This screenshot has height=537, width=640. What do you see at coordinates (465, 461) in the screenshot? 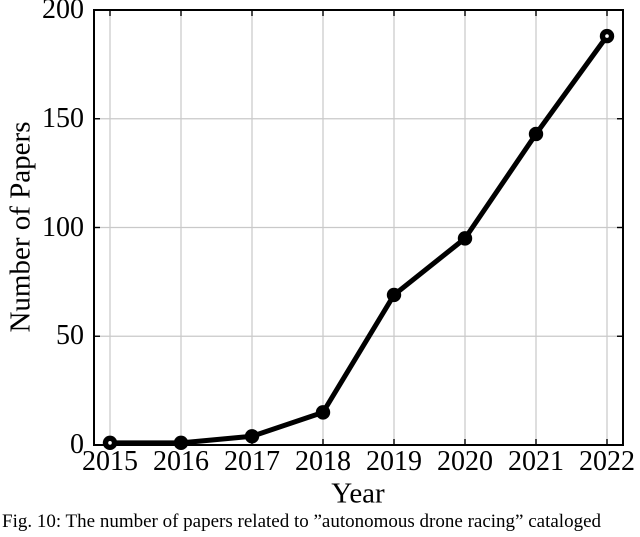
I see `x-tick-label: 2020` at bounding box center [465, 461].